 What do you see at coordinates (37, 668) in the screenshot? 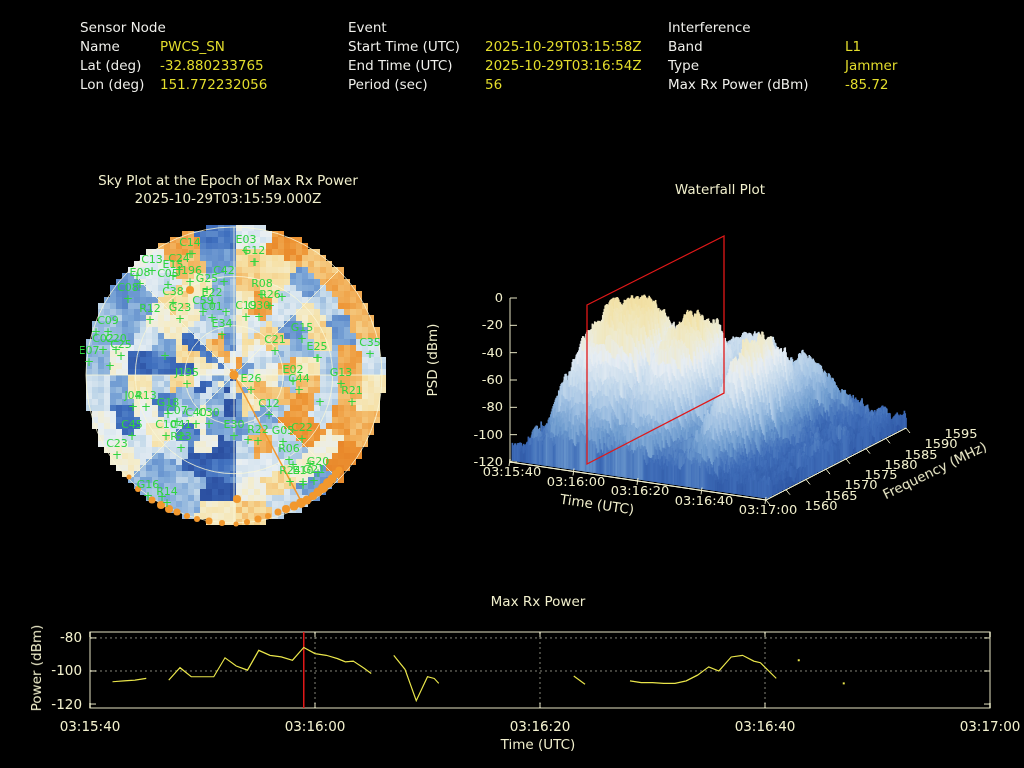
I see `power-chart-ylabel: Power (dBm)` at bounding box center [37, 668].